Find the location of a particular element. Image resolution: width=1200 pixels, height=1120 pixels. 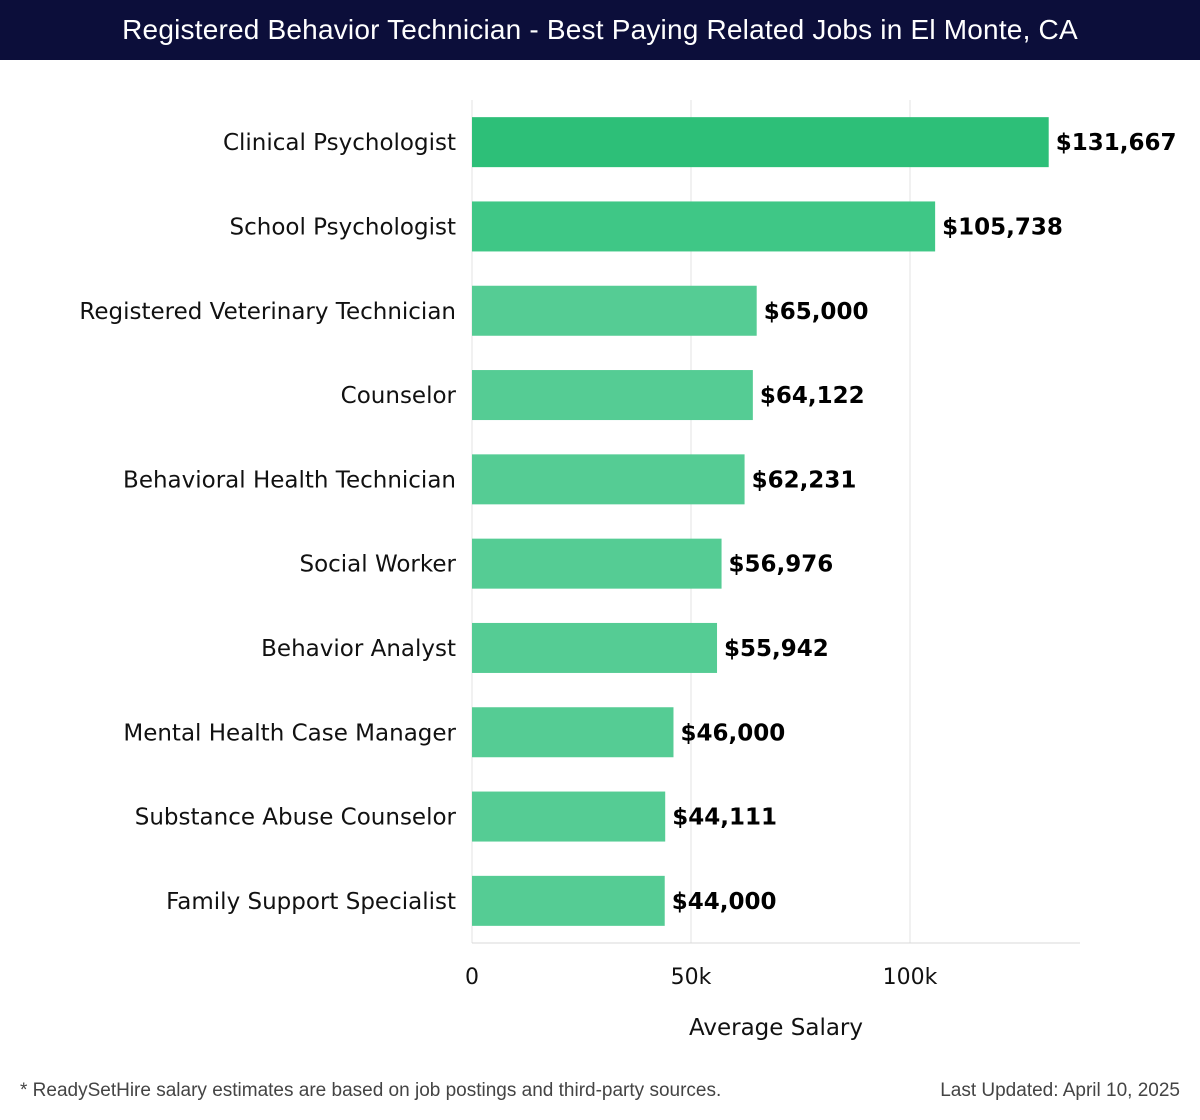

category-label-7: Mental Health Case Manager is located at coordinates (289, 733).